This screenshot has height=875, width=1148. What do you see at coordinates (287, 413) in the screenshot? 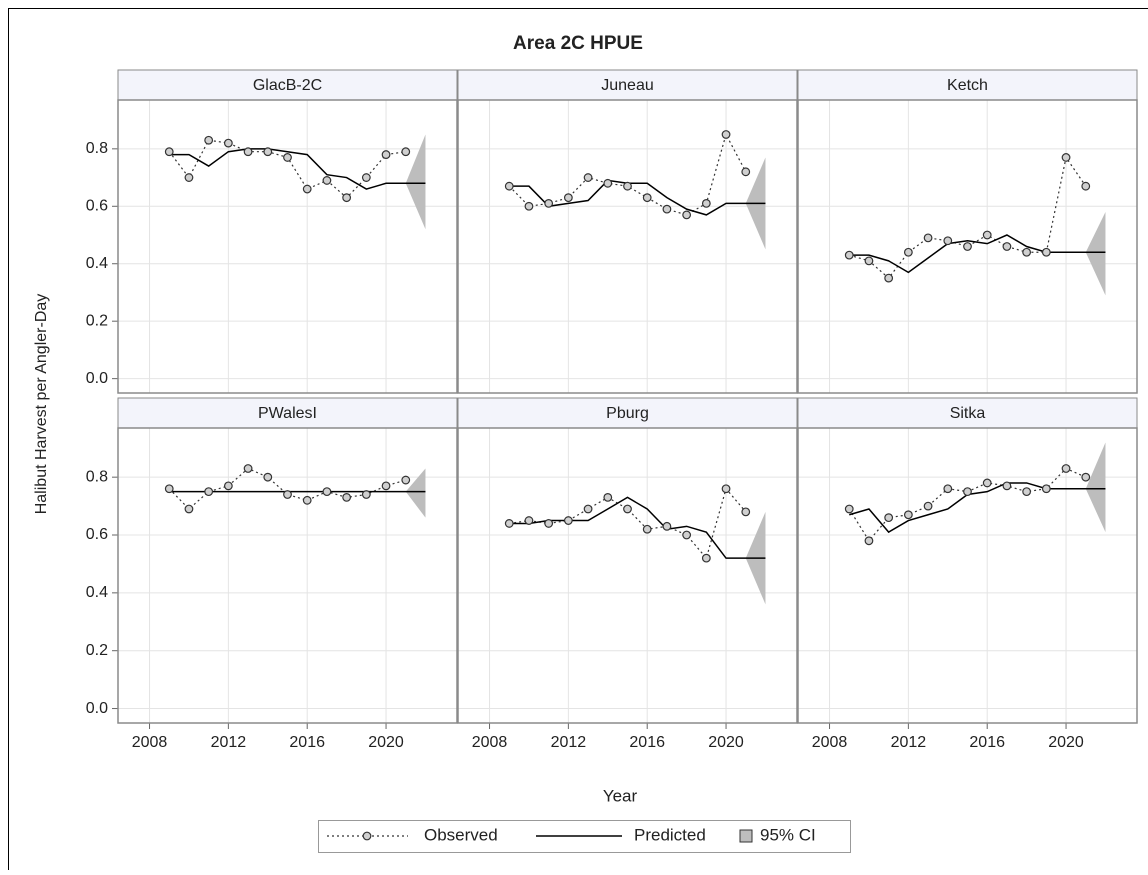
I see `panel-title: PWalesI` at bounding box center [287, 413].